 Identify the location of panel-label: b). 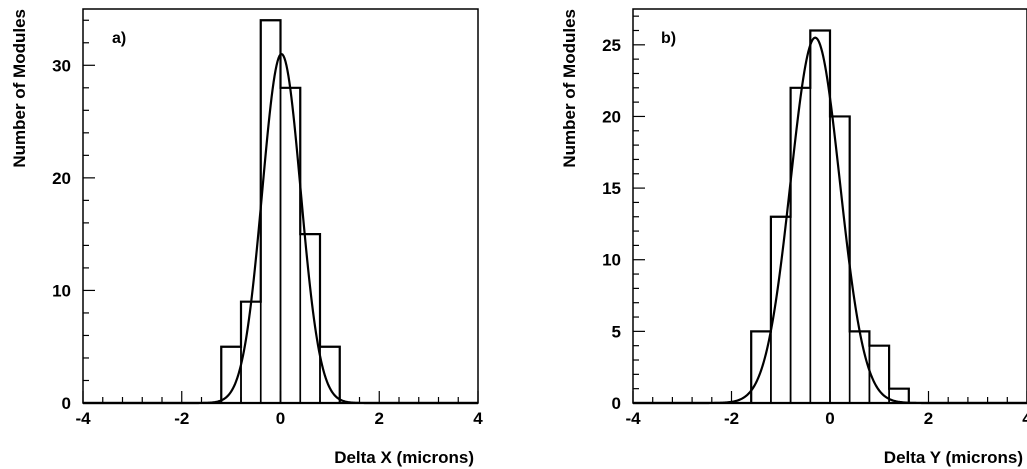
(668, 38).